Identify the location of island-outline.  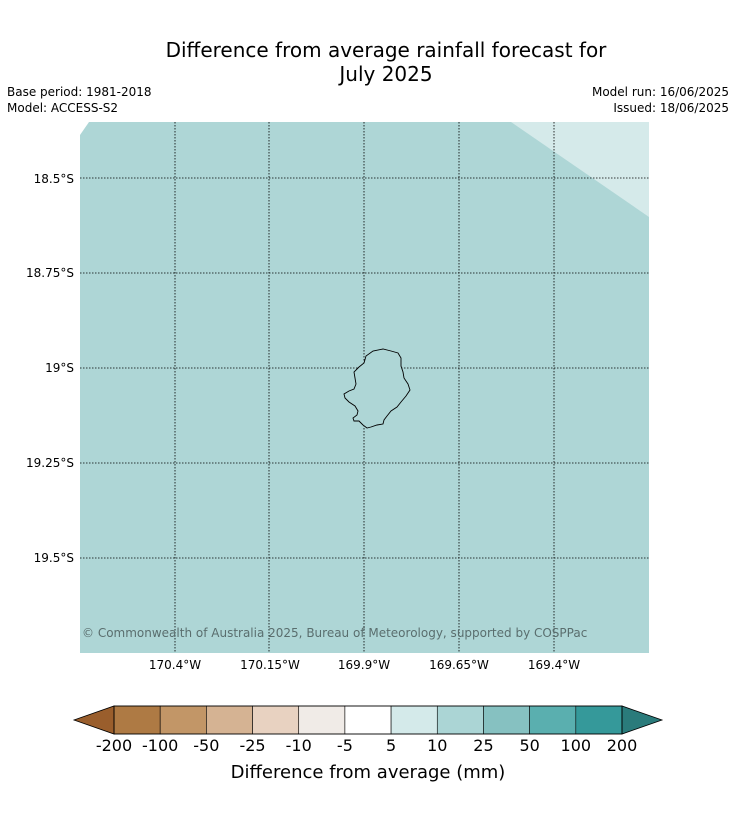
(377, 388).